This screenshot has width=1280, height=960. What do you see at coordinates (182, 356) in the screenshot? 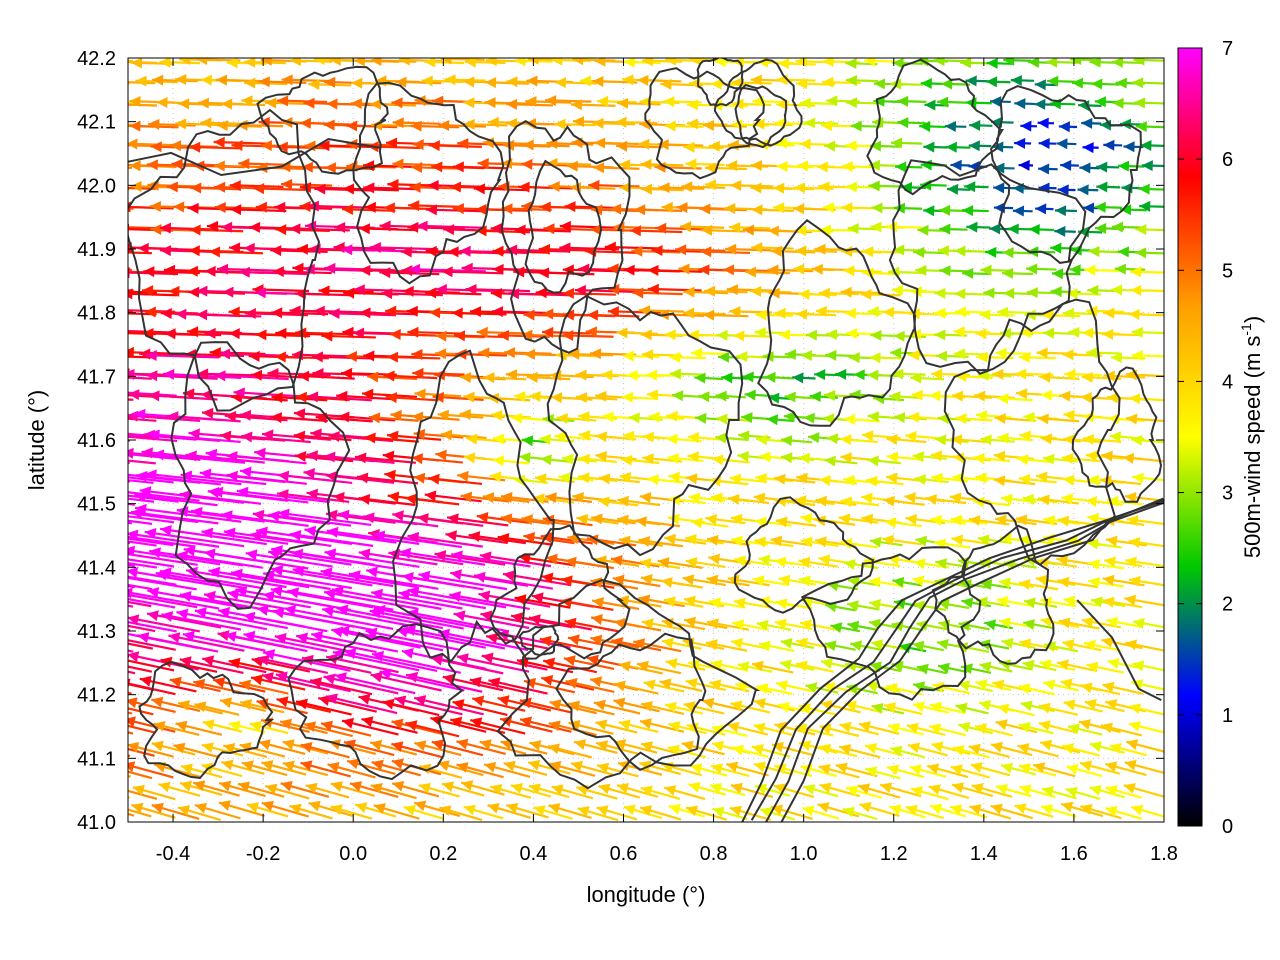
I see `wind-arrow-shaft` at bounding box center [182, 356].